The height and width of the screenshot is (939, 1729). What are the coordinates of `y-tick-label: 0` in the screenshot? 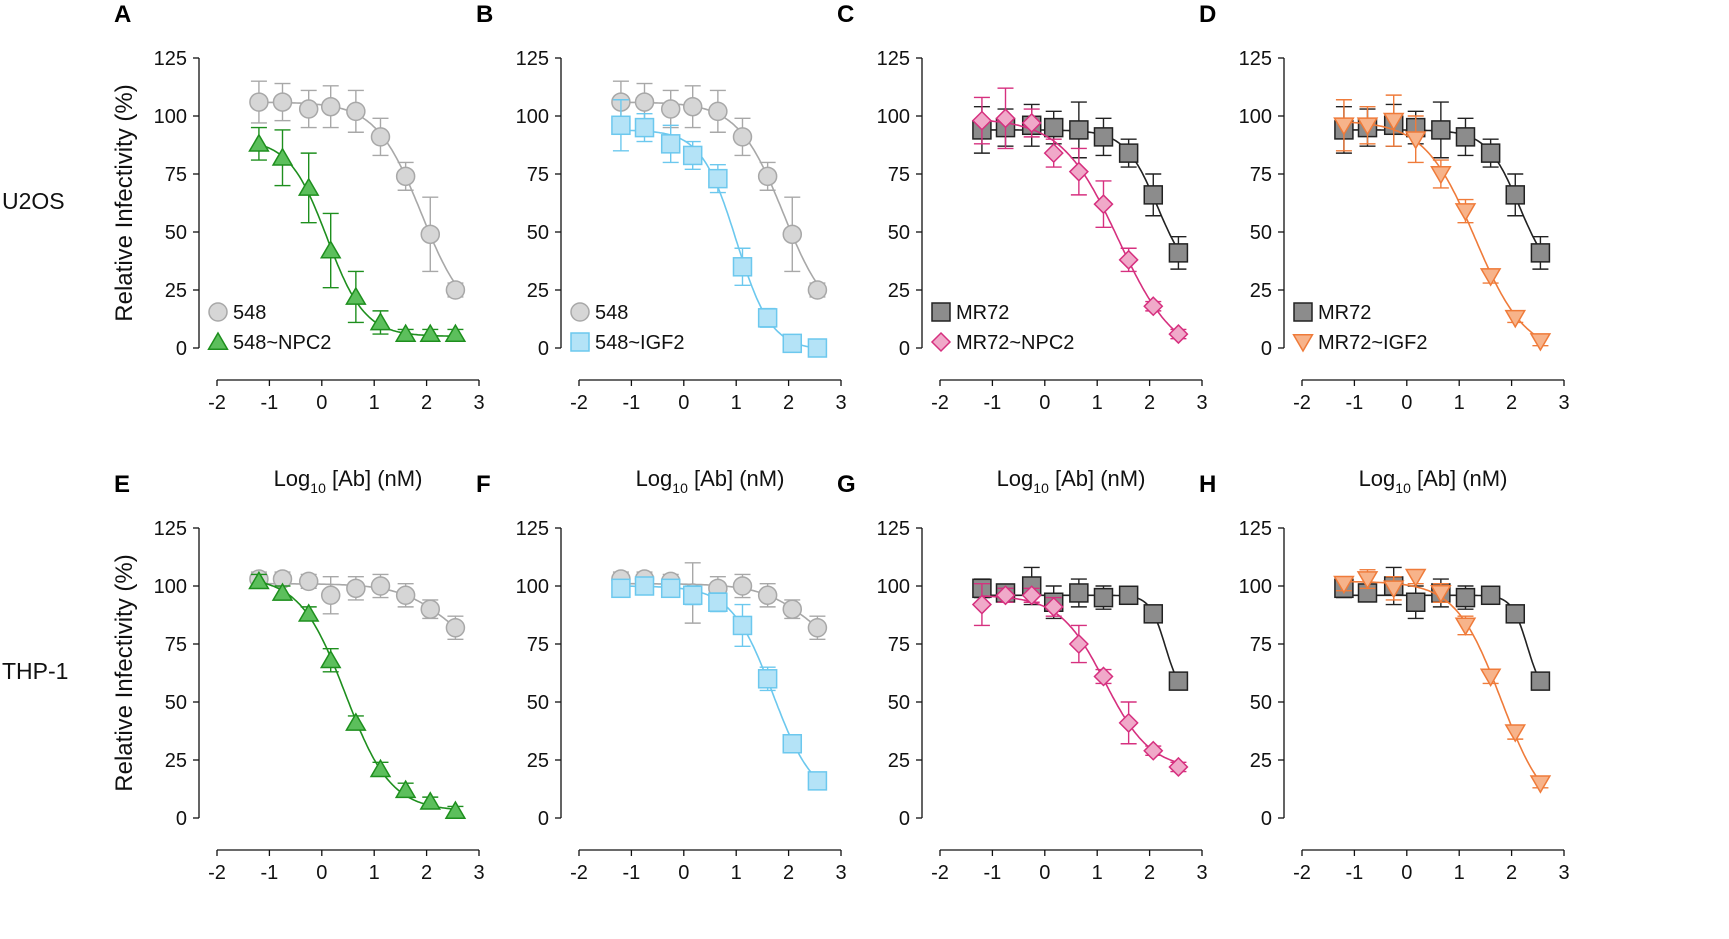 It's located at (1266, 349).